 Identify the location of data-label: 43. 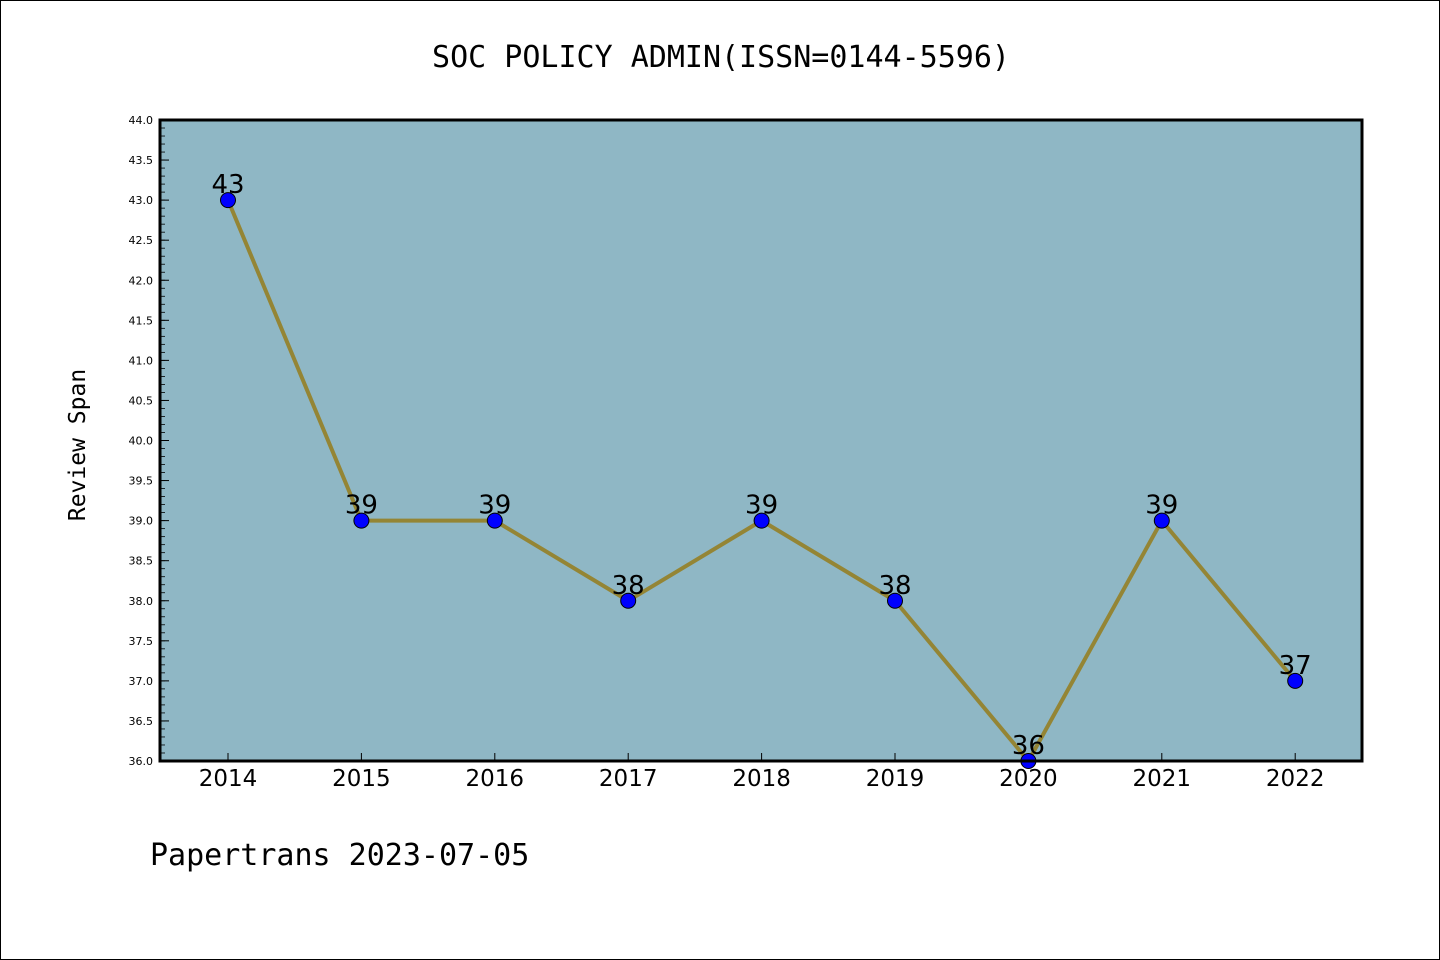
(227, 185).